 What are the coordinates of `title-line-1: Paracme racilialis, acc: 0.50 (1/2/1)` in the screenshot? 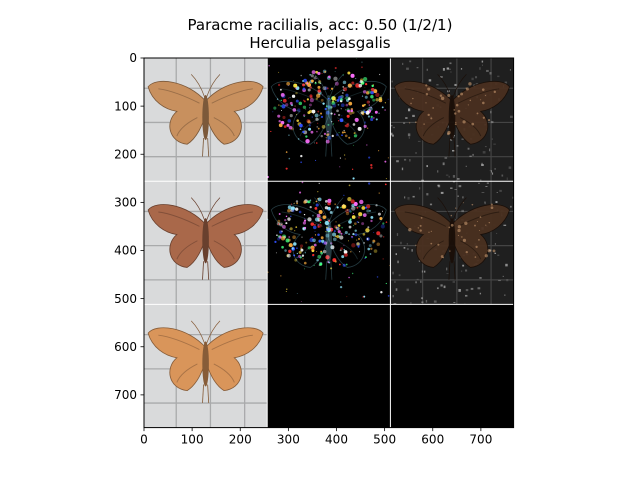 It's located at (320, 25).